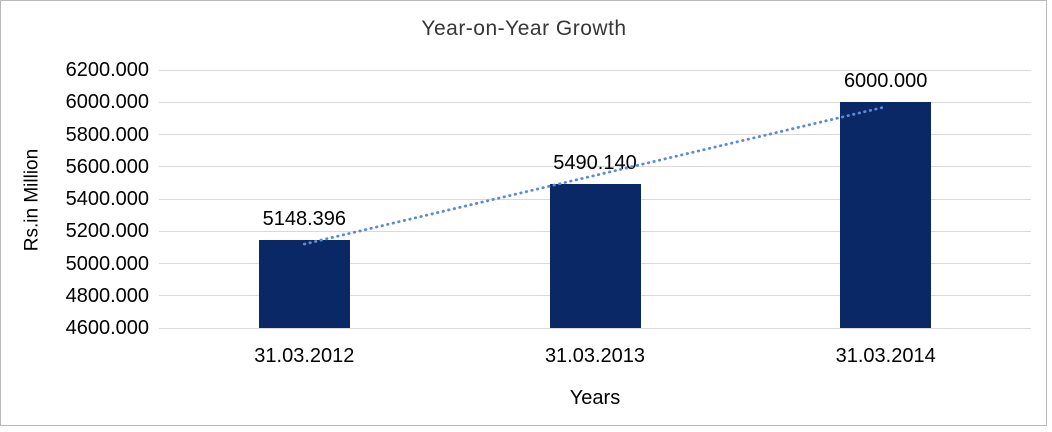 This screenshot has width=1052, height=432. I want to click on y-axis-tick-label: 5200.000, so click(107, 231).